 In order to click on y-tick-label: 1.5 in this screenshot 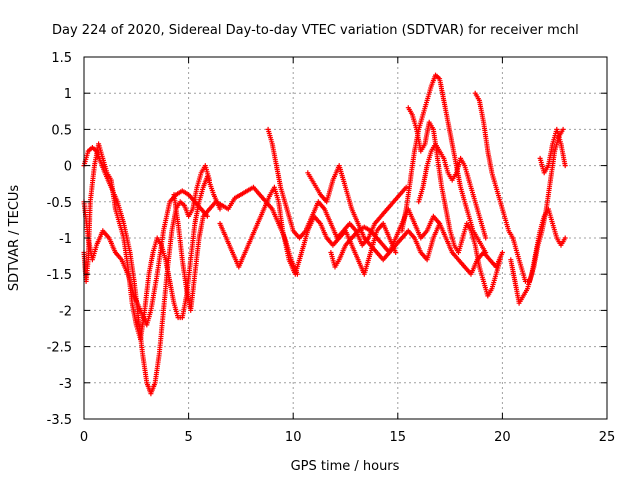, I will do `click(61, 58)`.